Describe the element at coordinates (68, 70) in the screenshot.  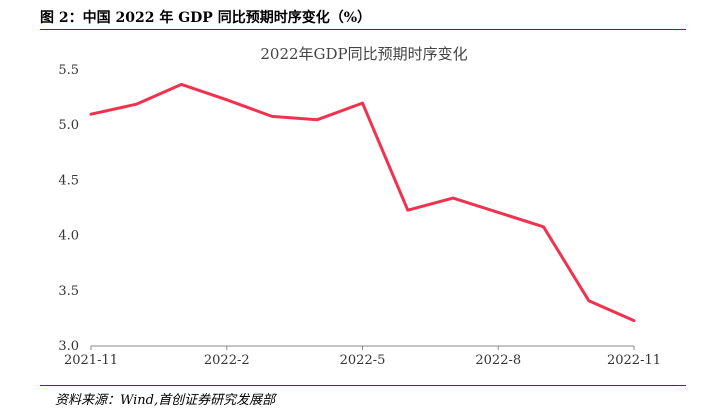
I see `y-tick-label: 5.5` at that location.